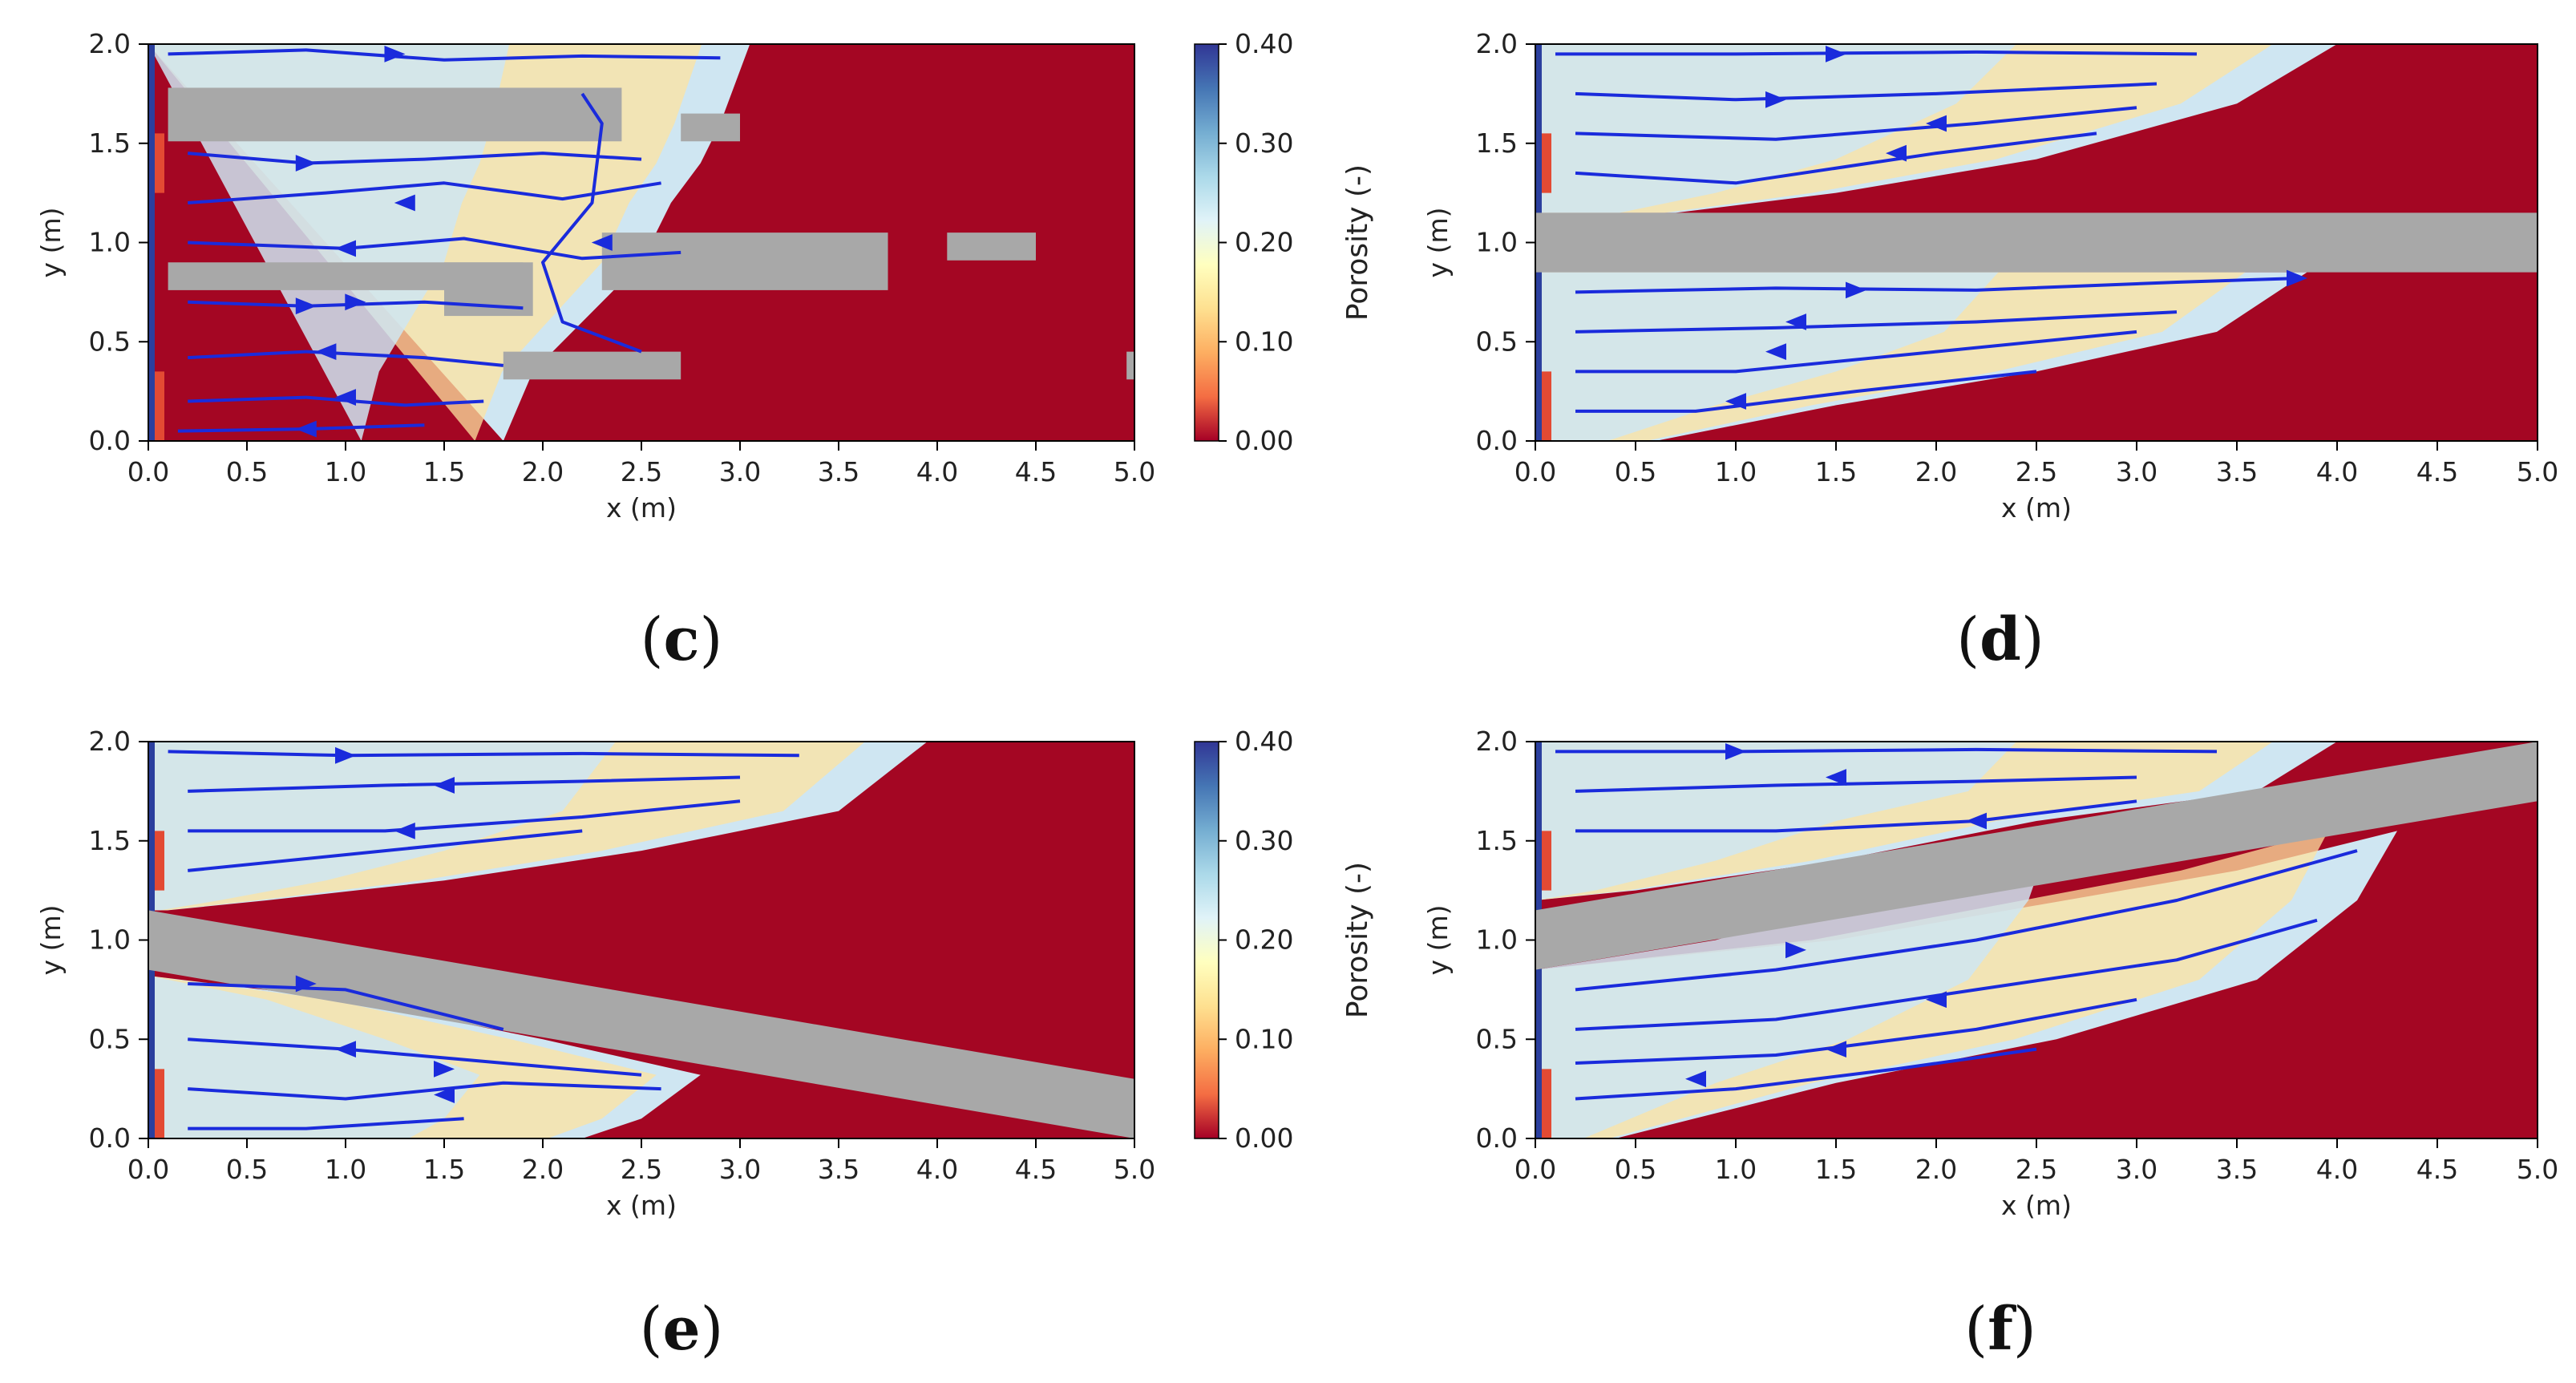 This screenshot has width=2576, height=1383. I want to click on caption-d: (d), so click(2000, 640).